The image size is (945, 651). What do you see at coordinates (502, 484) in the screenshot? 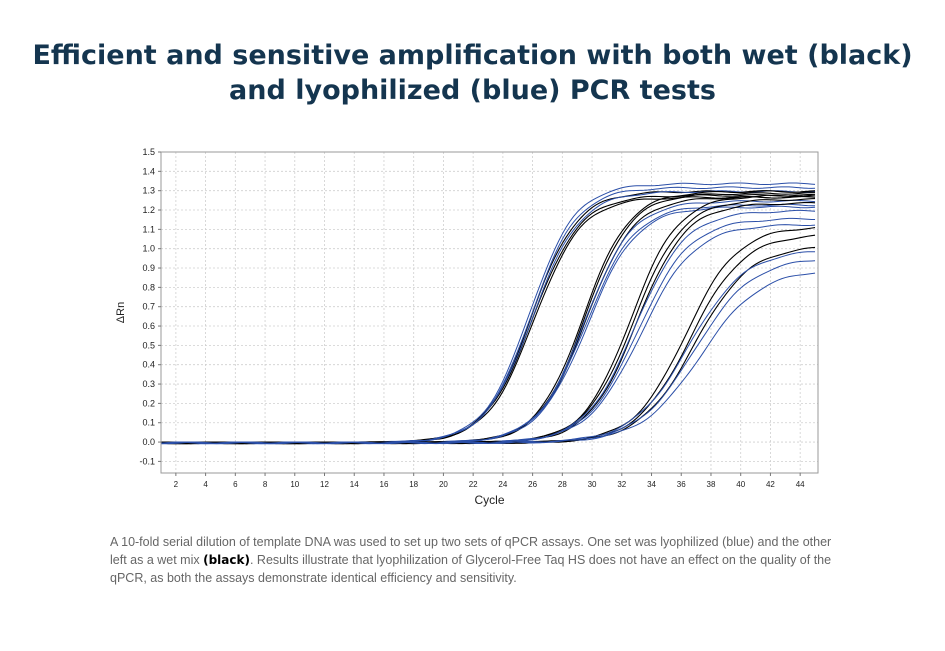
I see `x-tick-label: 24` at bounding box center [502, 484].